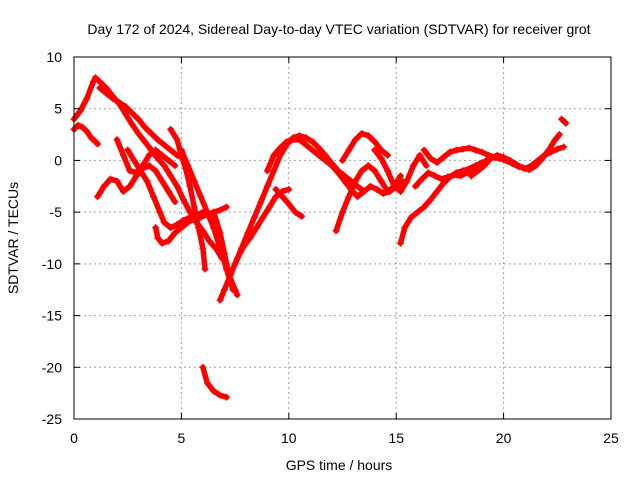 Image resolution: width=640 pixels, height=480 pixels. I want to click on y-axis-label: SDTVAR / TECUs, so click(13, 238).